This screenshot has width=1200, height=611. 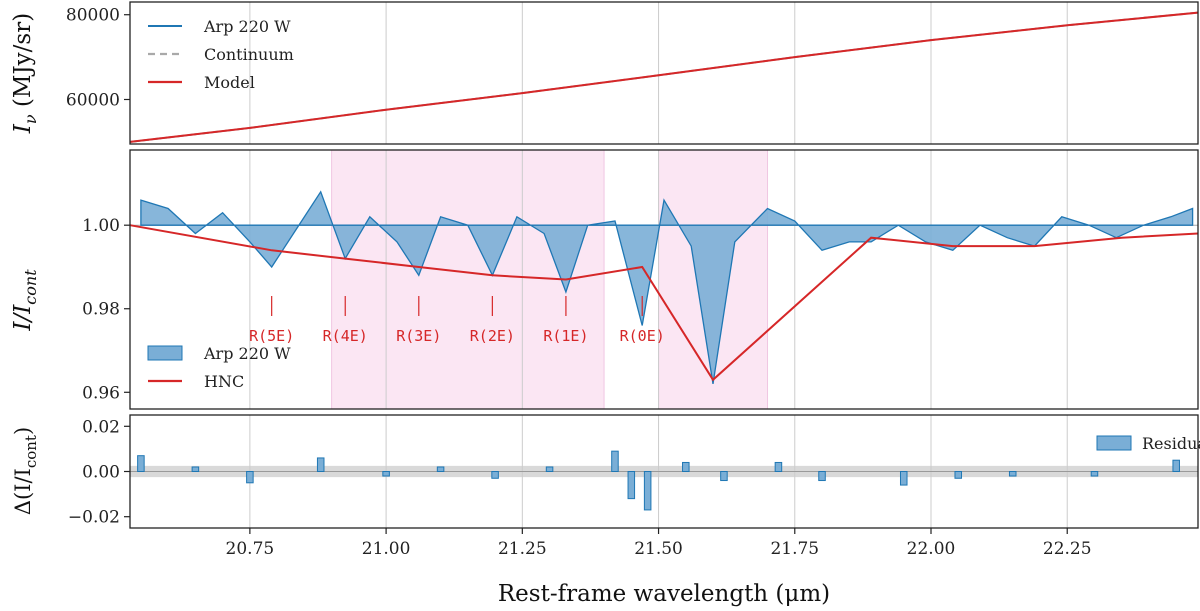 I want to click on annotation-label: R(3E), so click(x=418, y=336).